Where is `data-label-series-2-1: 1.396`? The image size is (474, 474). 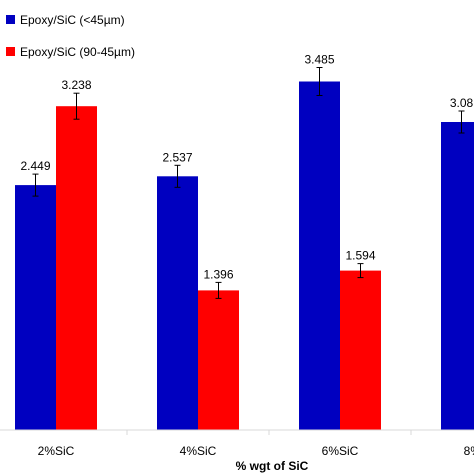 data-label-series-2-1: 1.396 is located at coordinates (218, 274).